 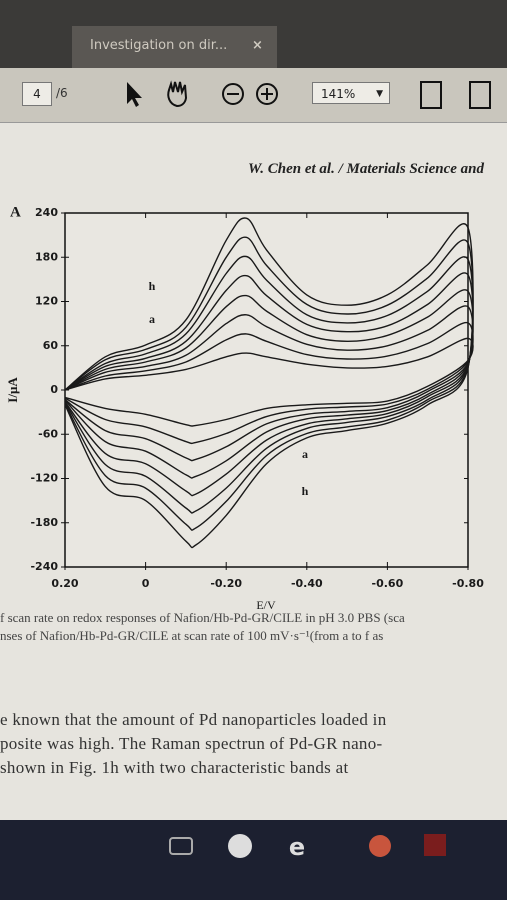 What do you see at coordinates (44, 566) in the screenshot?
I see `y-tick-label: -240` at bounding box center [44, 566].